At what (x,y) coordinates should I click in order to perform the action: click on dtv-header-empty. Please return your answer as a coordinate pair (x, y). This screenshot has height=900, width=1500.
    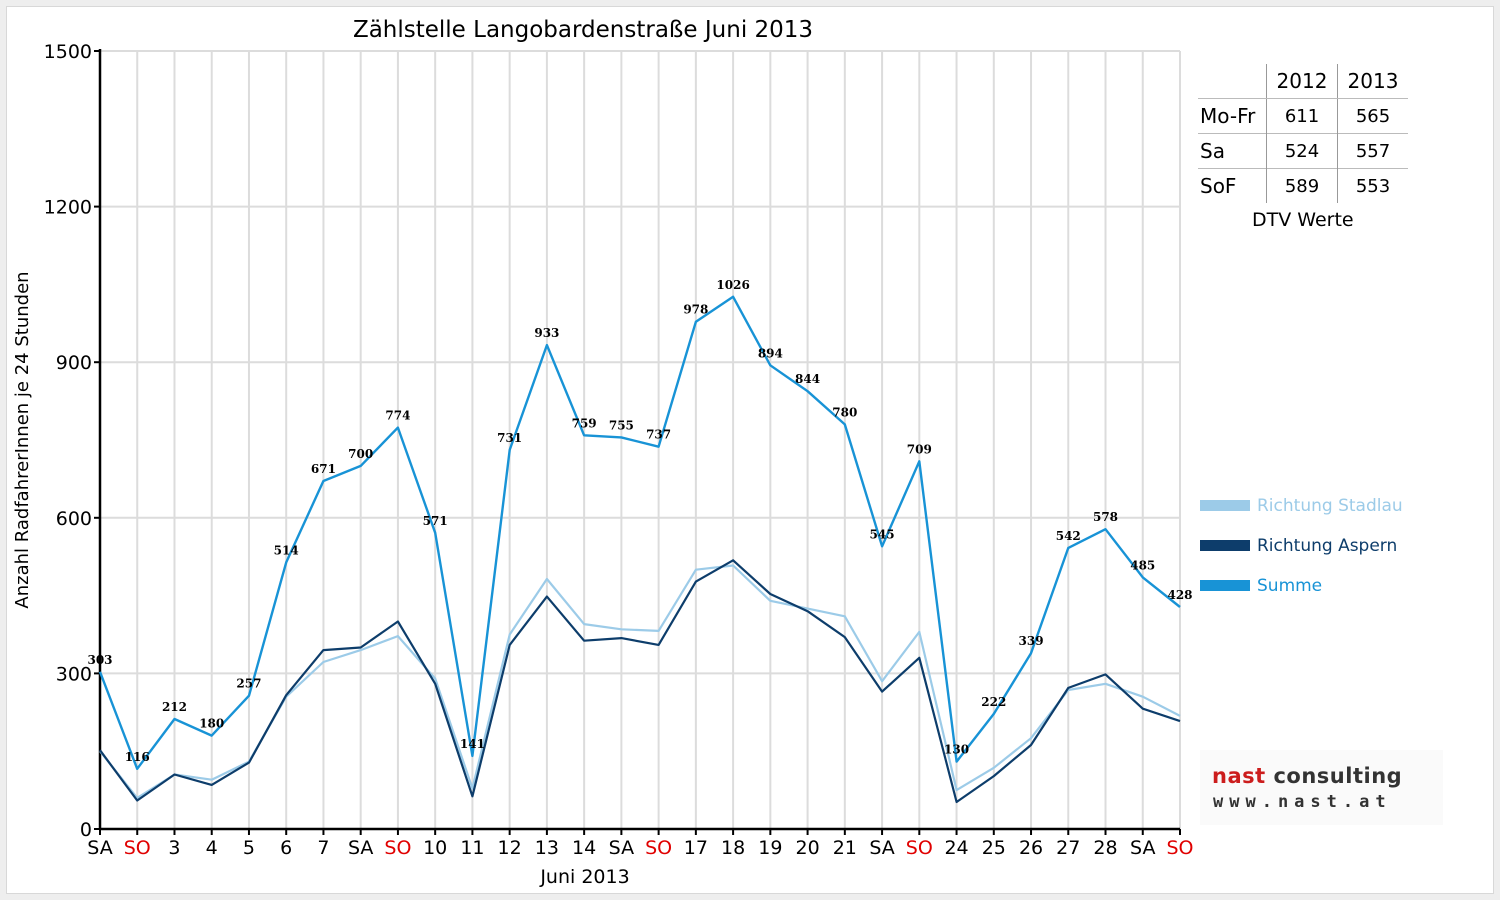
    Looking at the image, I should click on (1232, 81).